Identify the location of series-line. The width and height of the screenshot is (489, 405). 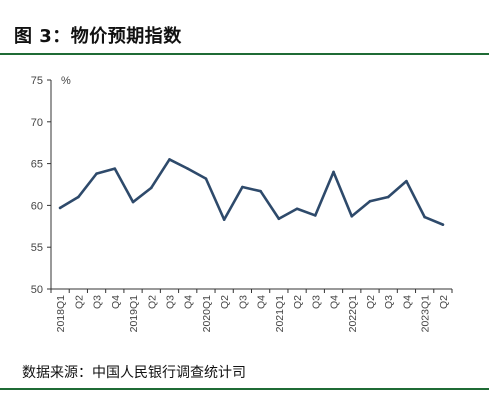
(251, 192).